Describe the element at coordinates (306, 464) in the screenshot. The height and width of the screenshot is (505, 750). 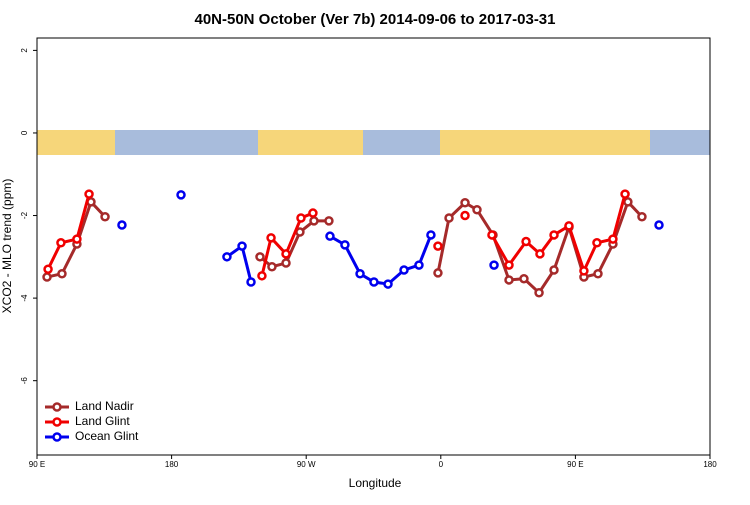
I see `x-tick-label: 90 W` at that location.